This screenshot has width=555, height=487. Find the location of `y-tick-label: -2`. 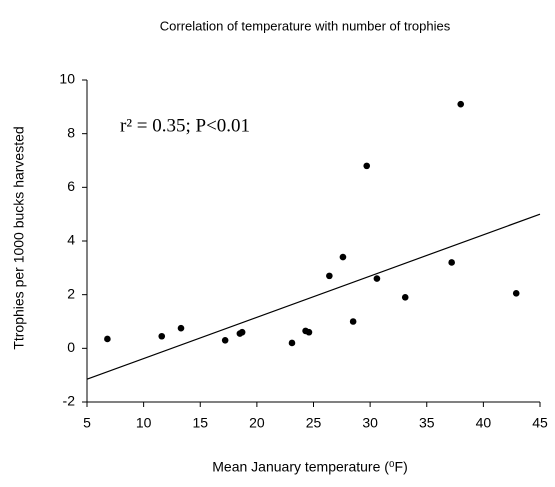

y-tick-label: -2 is located at coordinates (69, 401).